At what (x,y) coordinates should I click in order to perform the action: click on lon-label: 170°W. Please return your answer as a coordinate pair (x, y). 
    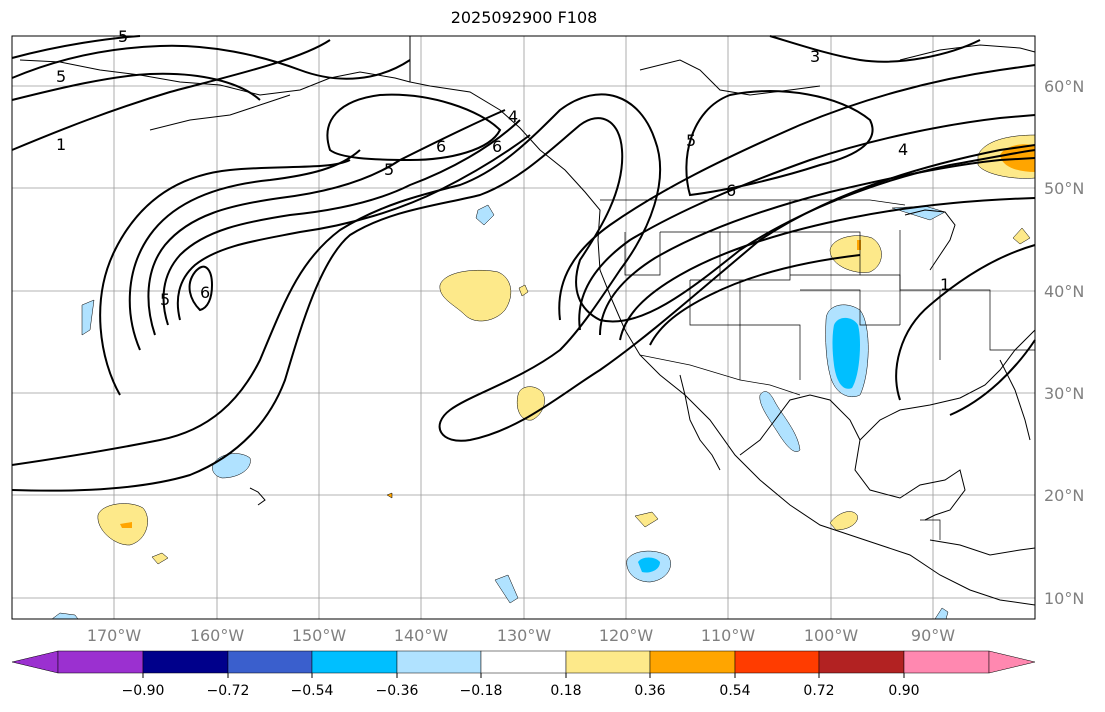
    Looking at the image, I should click on (114, 635).